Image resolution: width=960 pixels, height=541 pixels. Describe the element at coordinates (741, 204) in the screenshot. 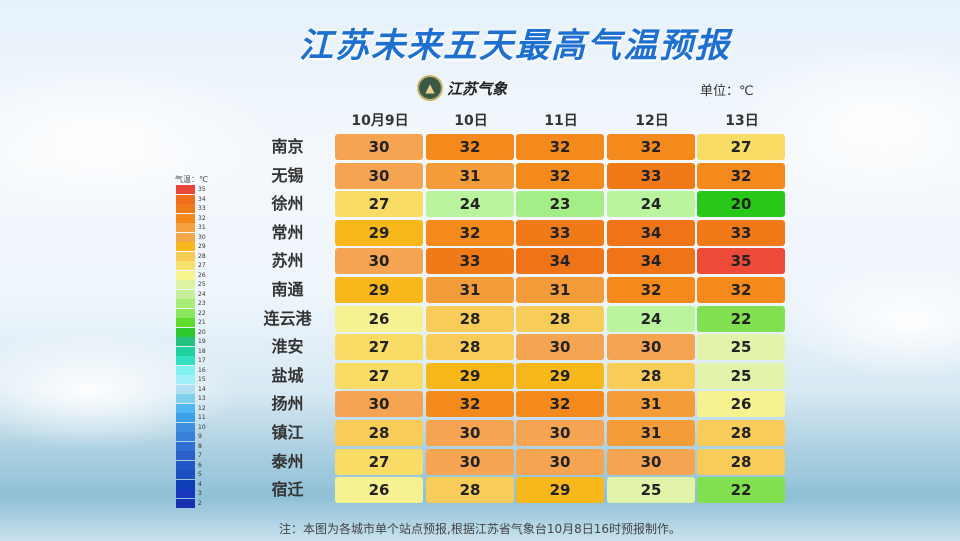

I see `temperature-cell: 20` at that location.